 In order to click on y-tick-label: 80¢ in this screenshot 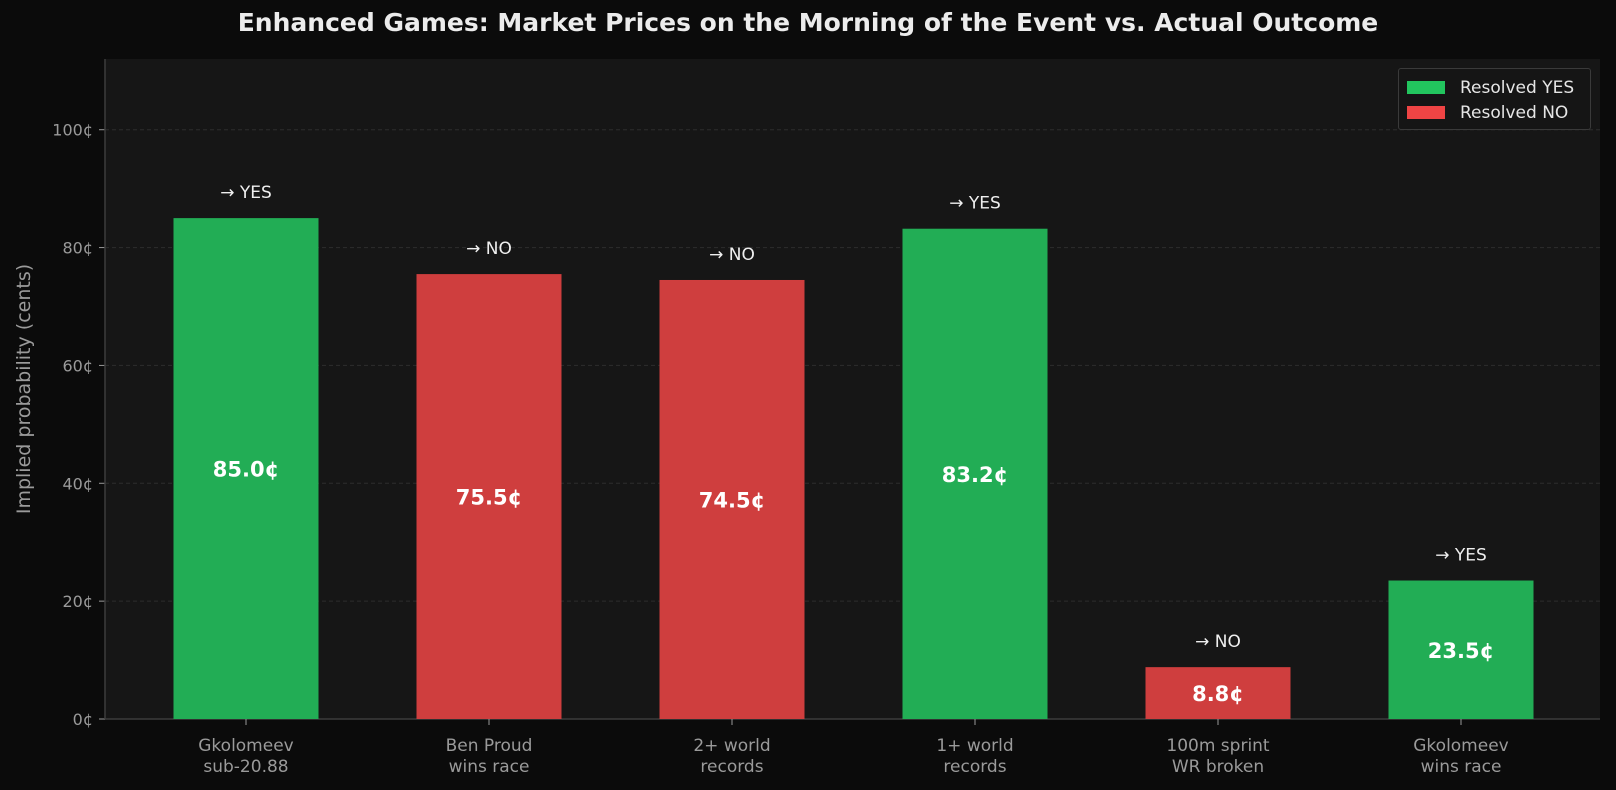, I will do `click(77, 248)`.